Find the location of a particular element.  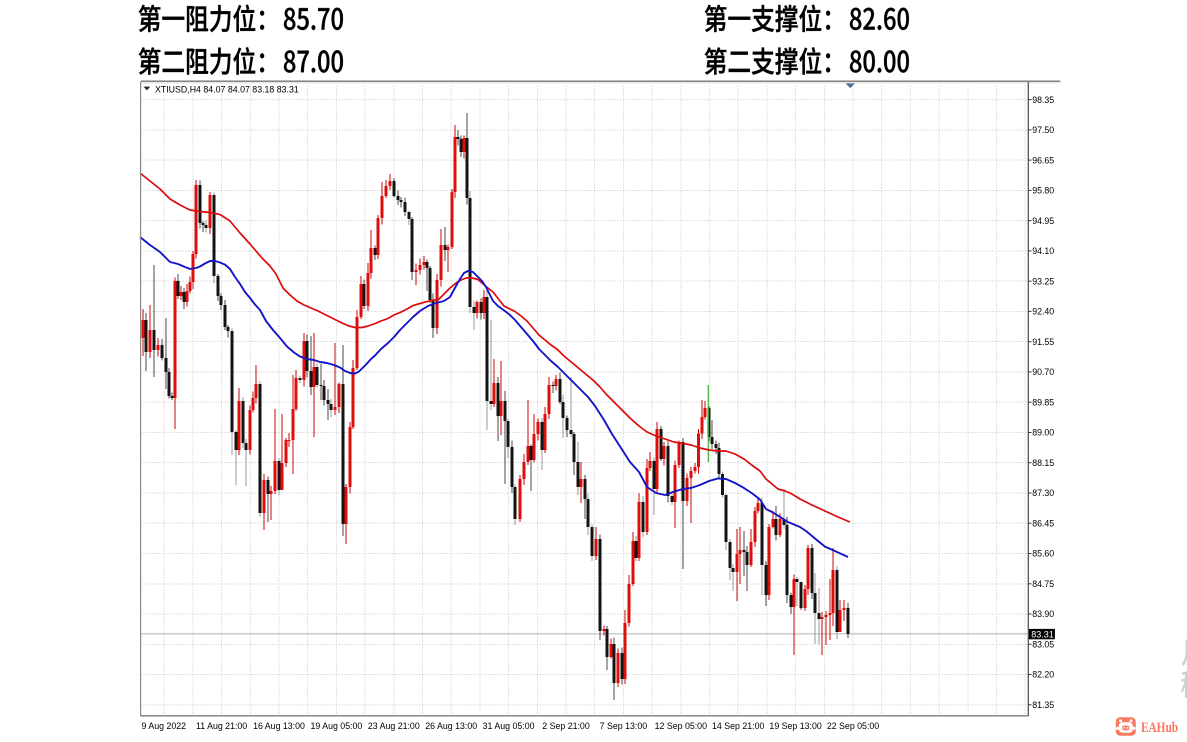

svg-text: 92.40 is located at coordinates (1043, 312).